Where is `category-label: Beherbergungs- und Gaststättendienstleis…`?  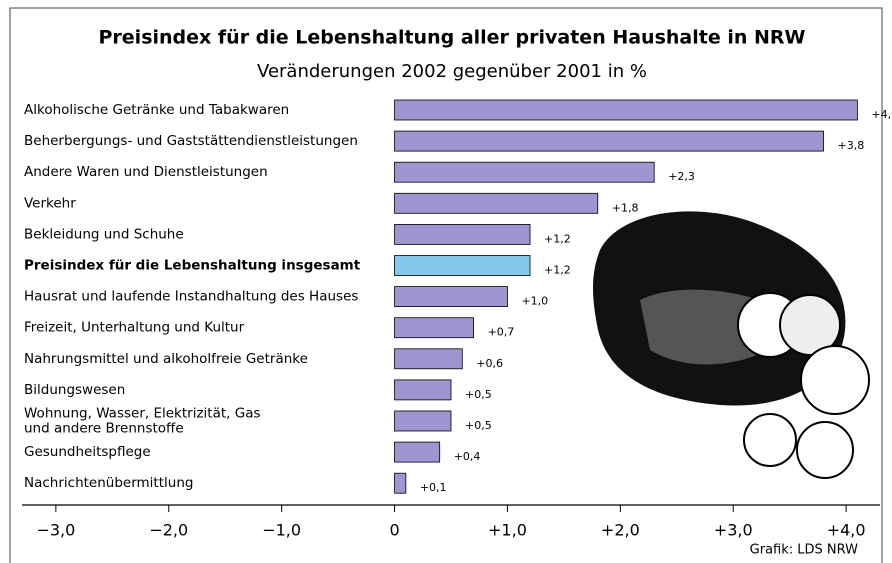
category-label: Beherbergungs- und Gaststättendienstleis… is located at coordinates (191, 141).